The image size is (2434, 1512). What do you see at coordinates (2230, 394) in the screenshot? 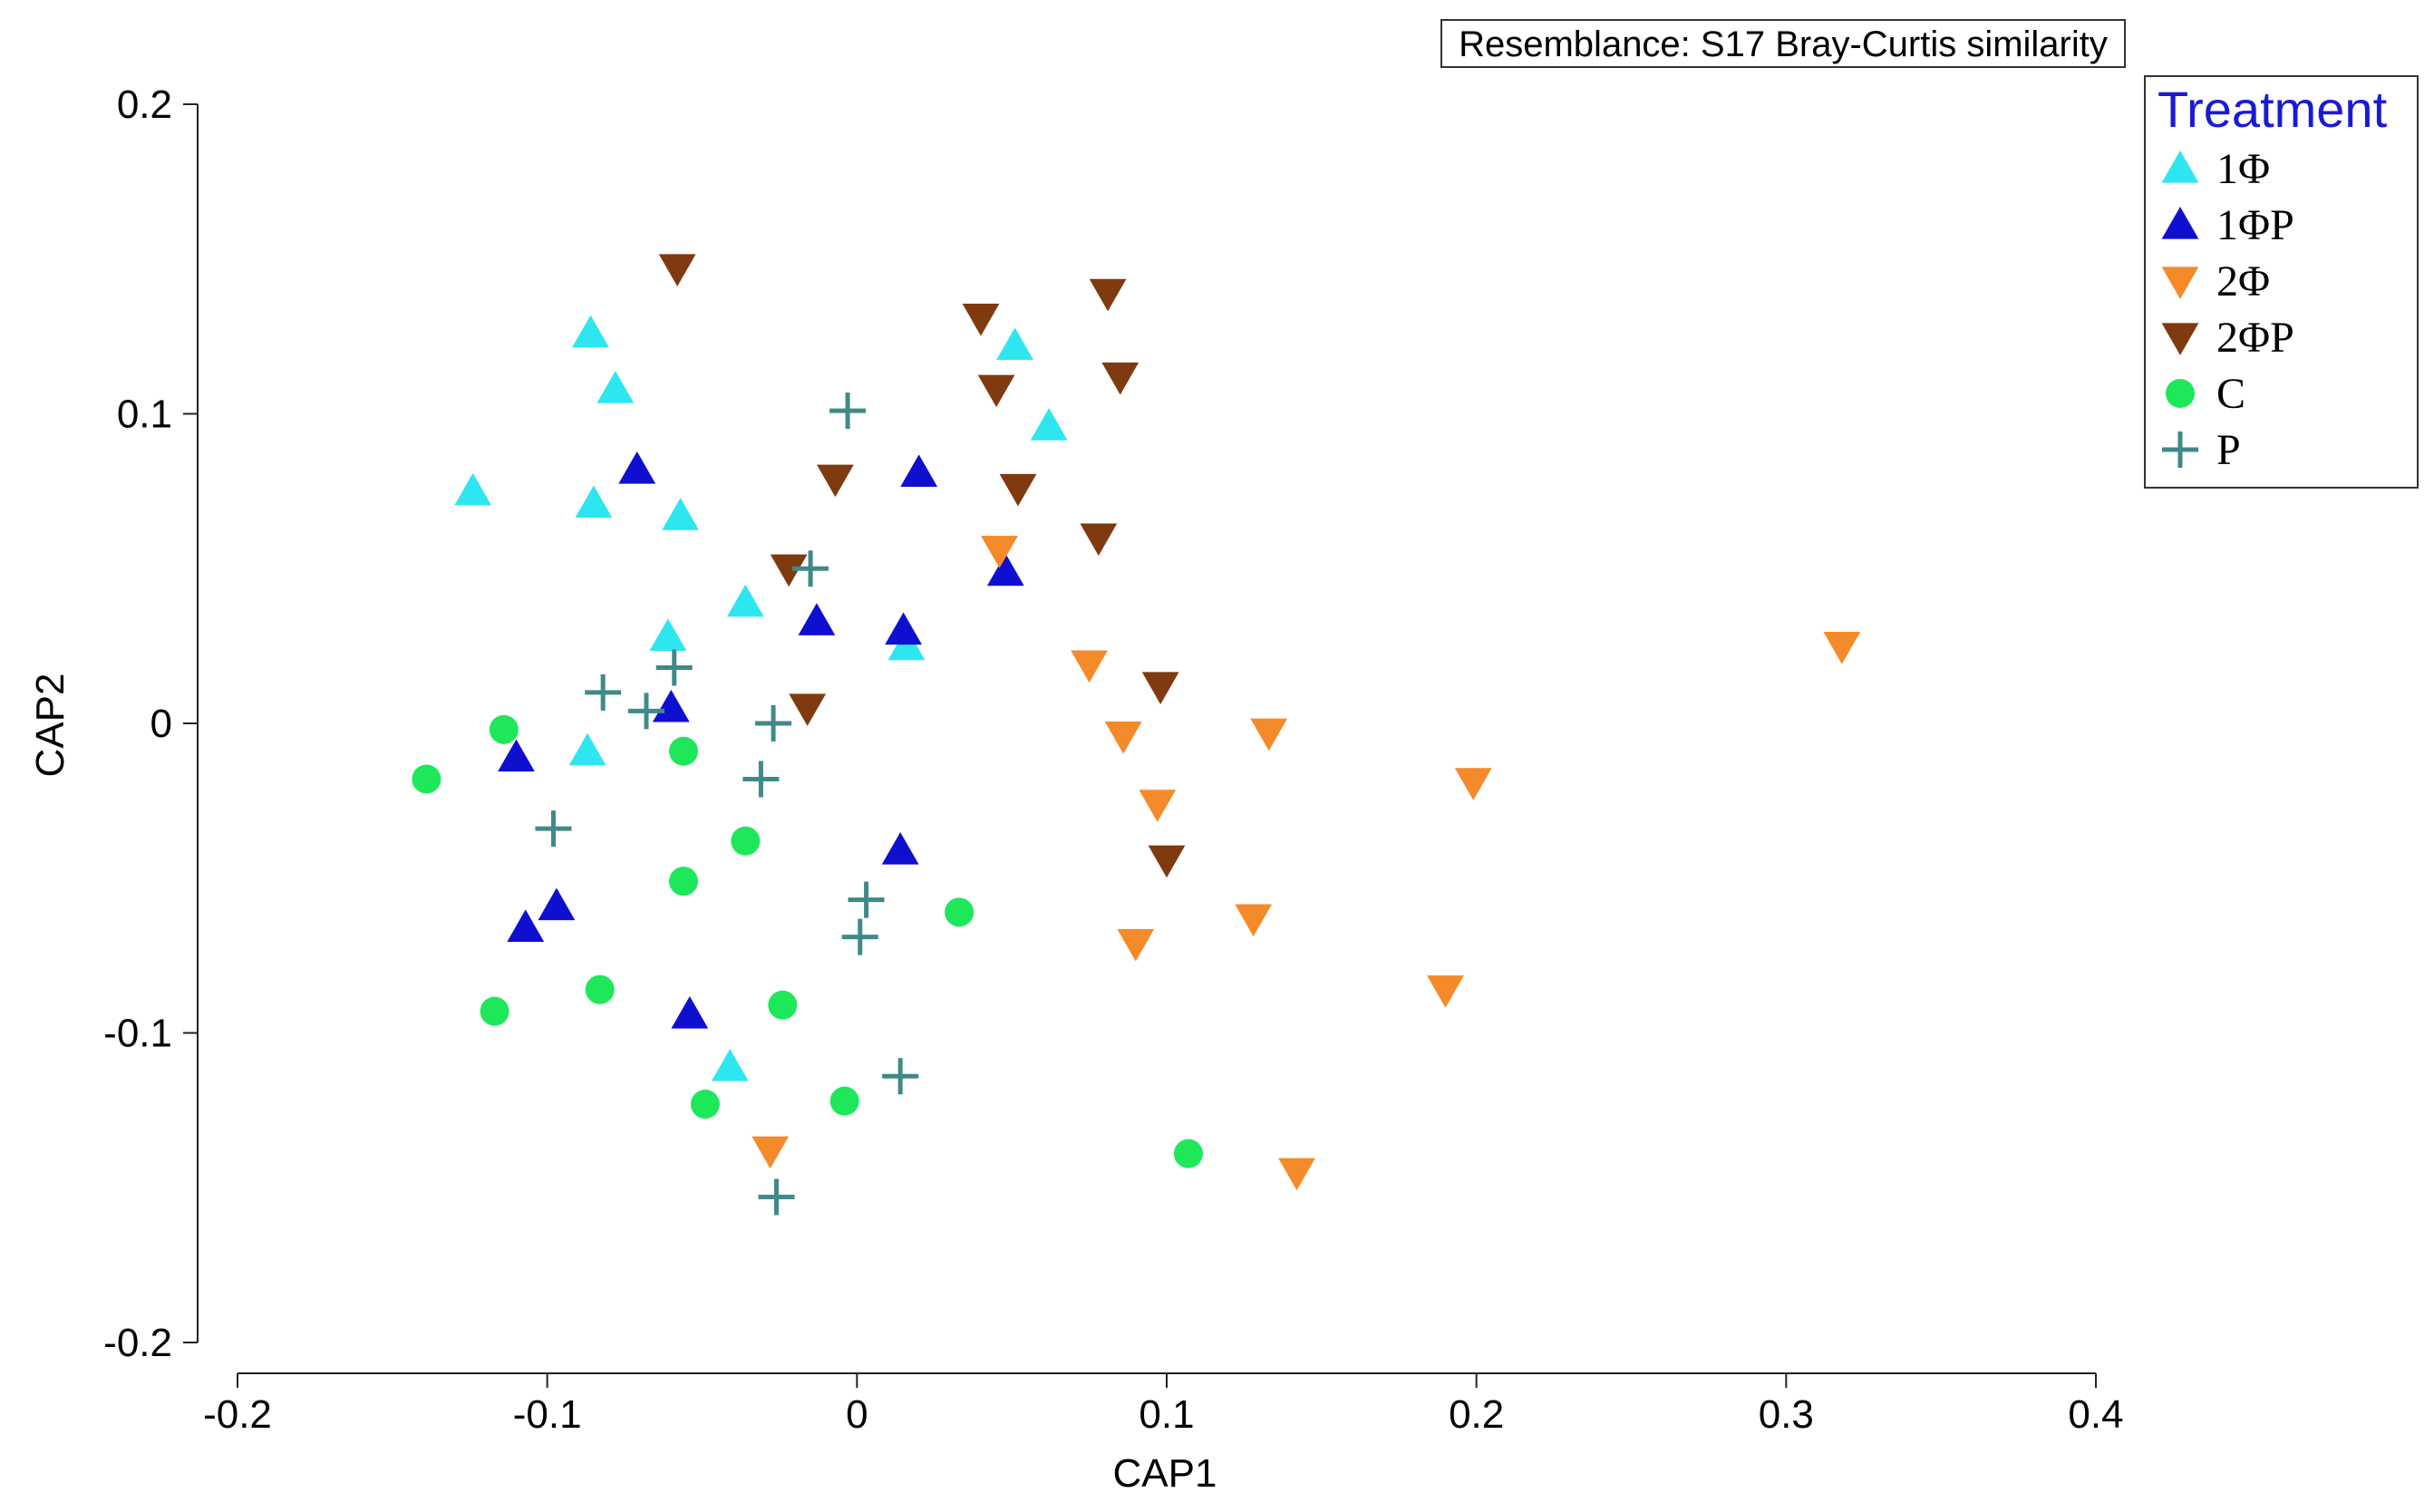
I see `legend-label: C` at bounding box center [2230, 394].